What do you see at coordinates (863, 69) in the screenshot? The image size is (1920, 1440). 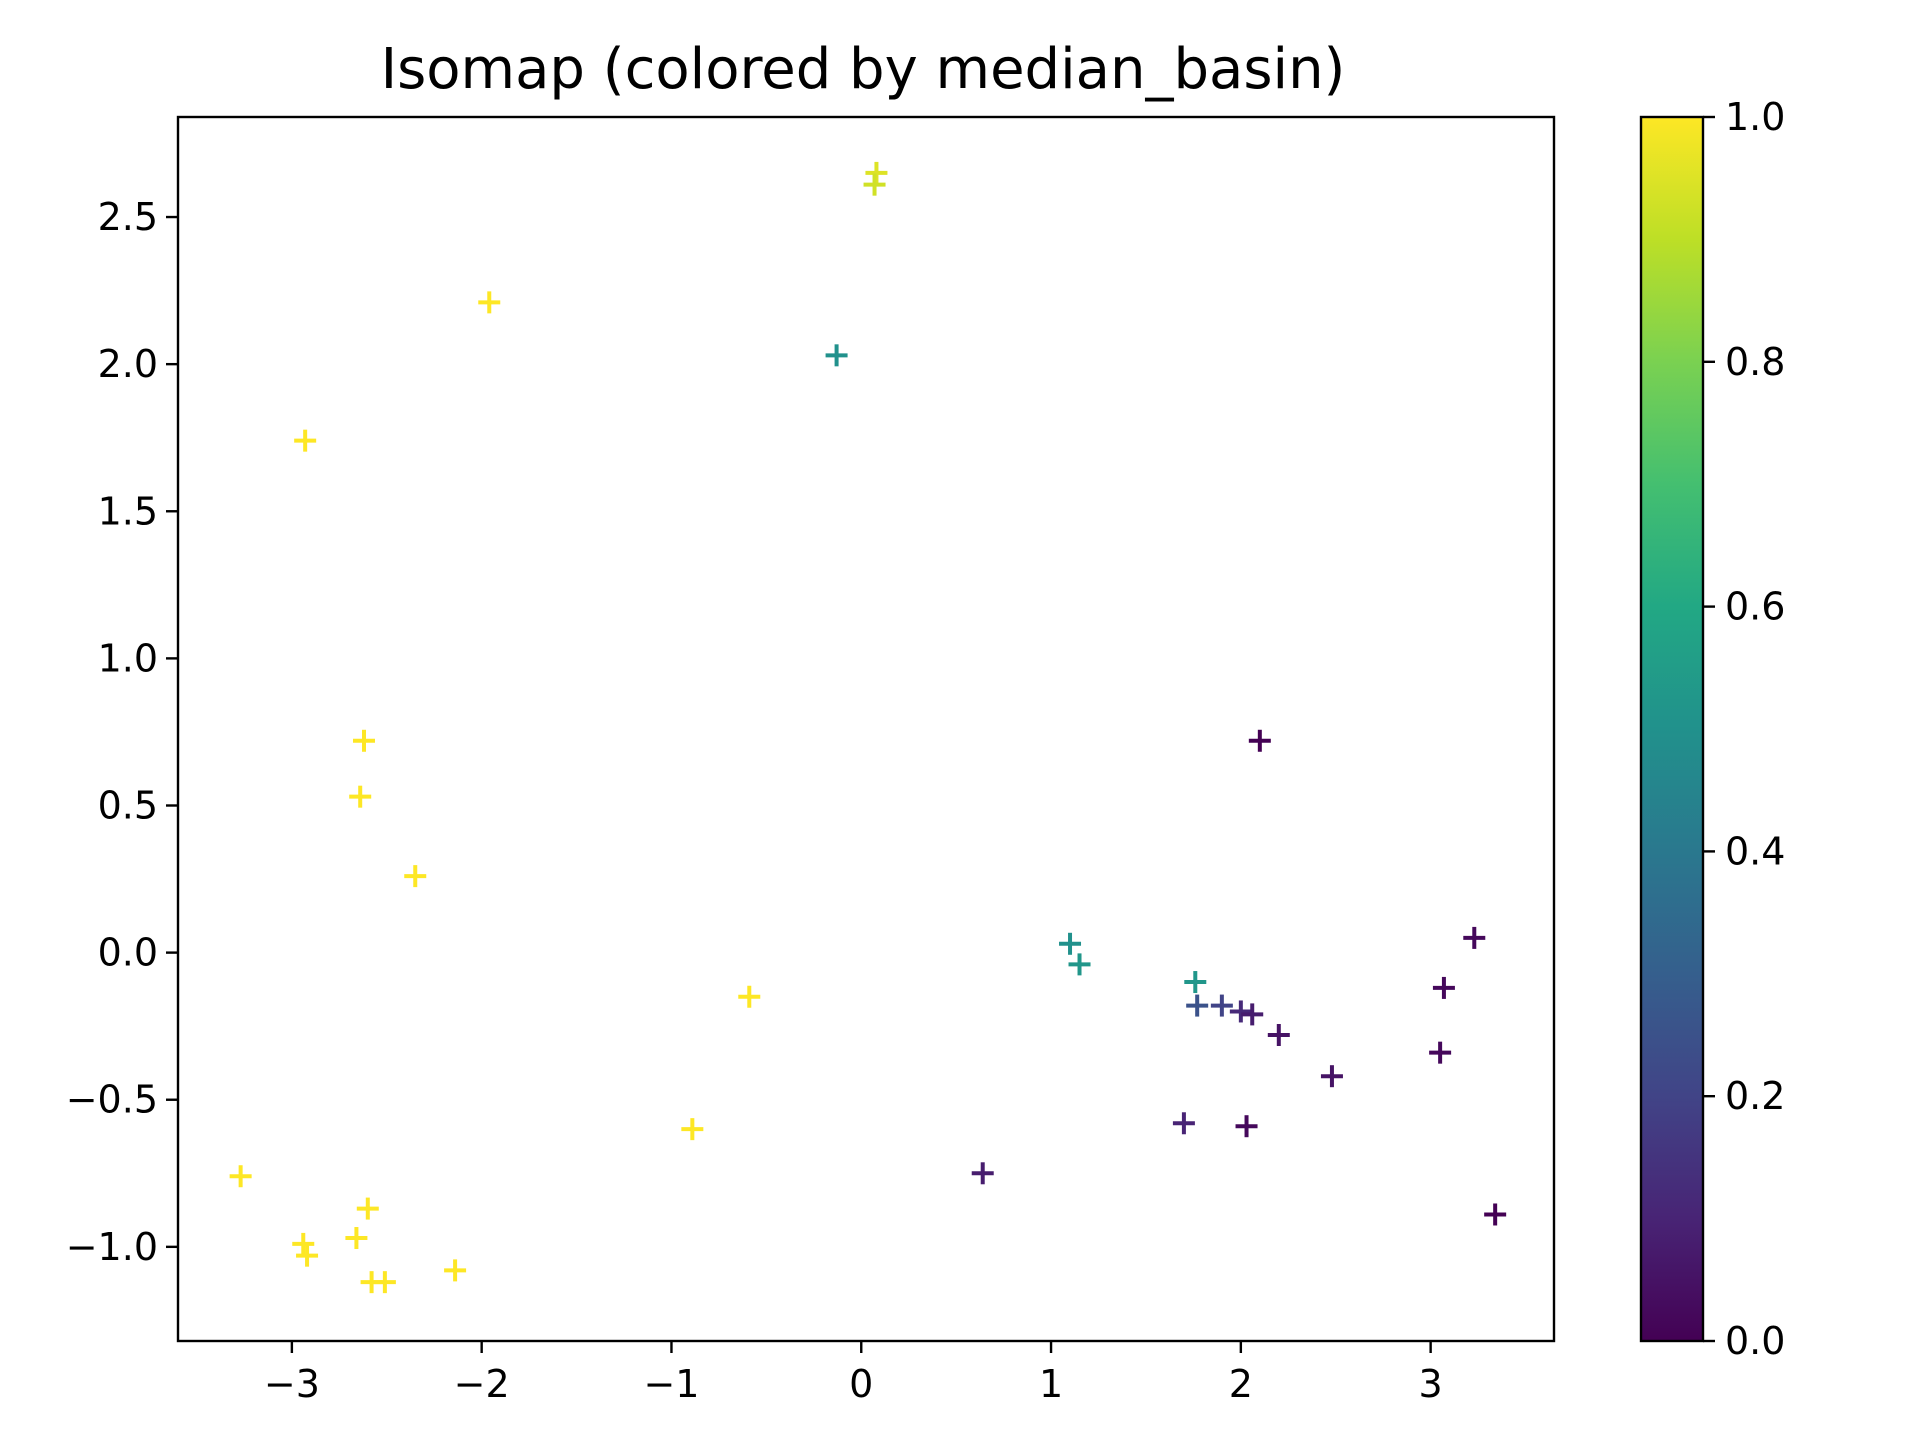 I see `chart-title: Isomap (colored by median_basin)` at bounding box center [863, 69].